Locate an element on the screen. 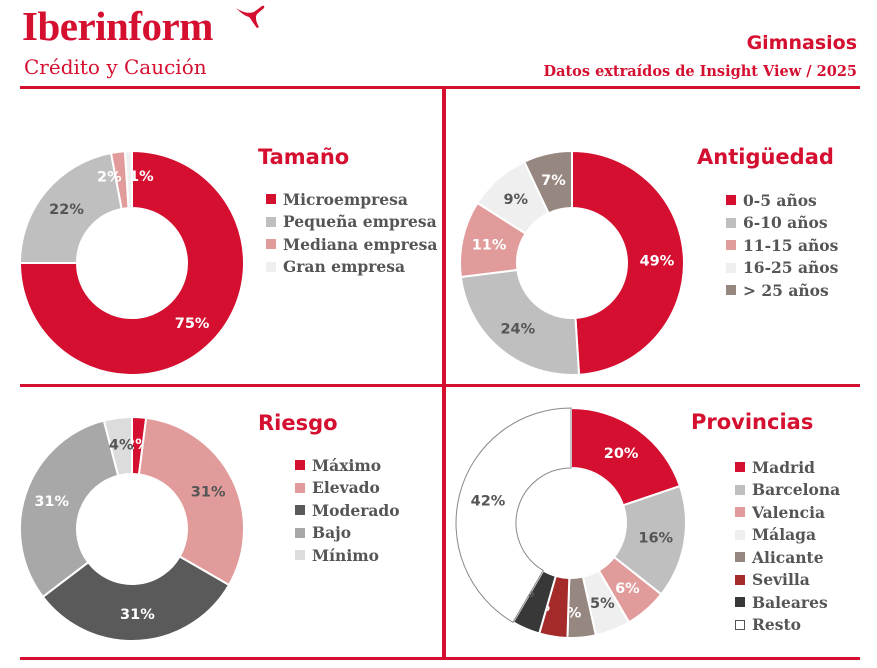 The image size is (877, 668). footer-divider is located at coordinates (440, 658).